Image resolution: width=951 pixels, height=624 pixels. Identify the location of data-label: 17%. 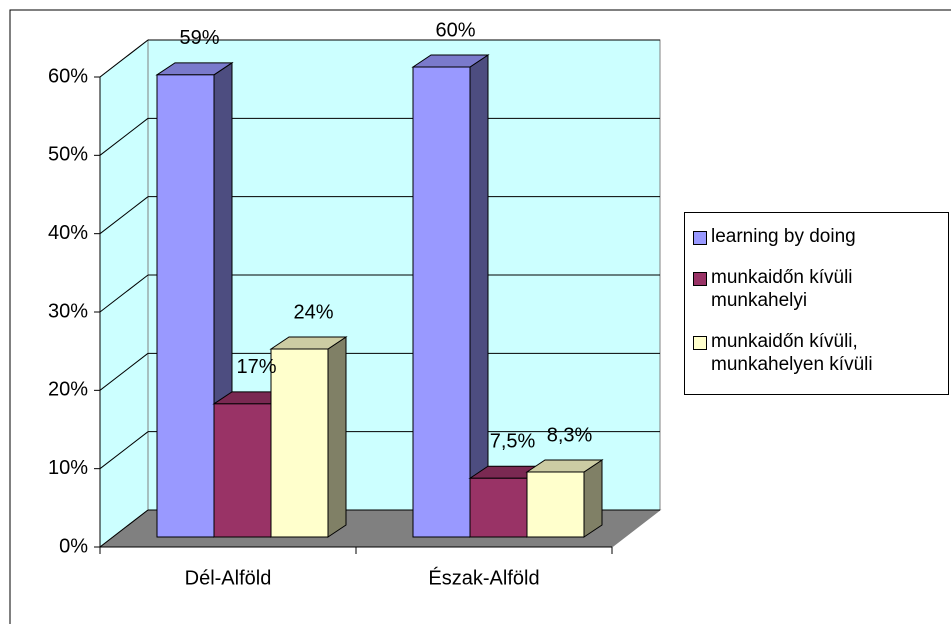
(256, 367).